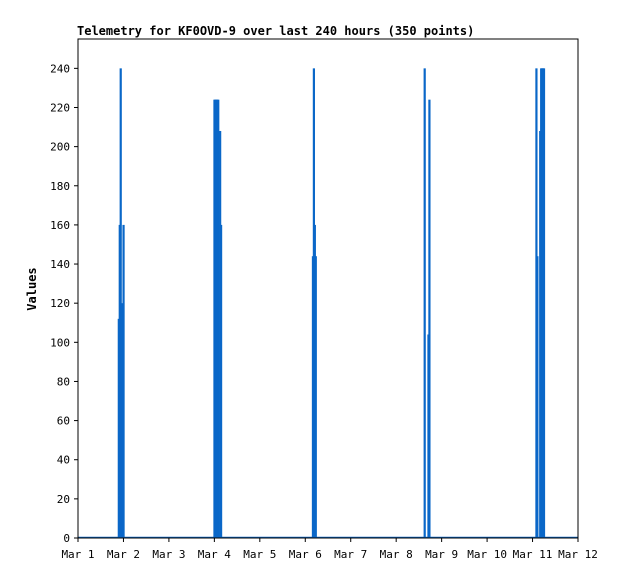  What do you see at coordinates (578, 554) in the screenshot?
I see `x-tick-label: Mar 12` at bounding box center [578, 554].